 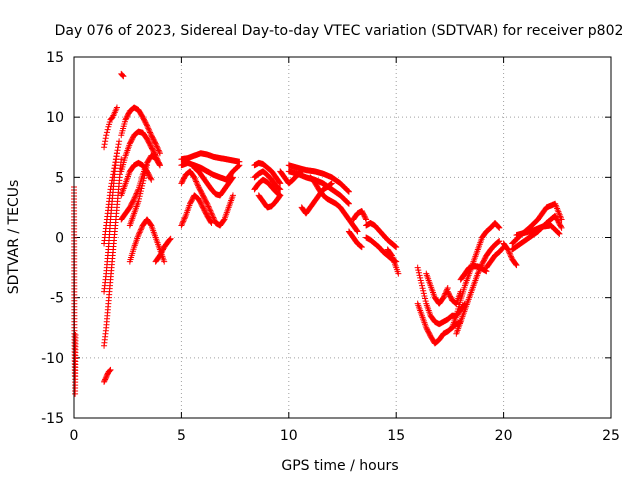 What do you see at coordinates (57, 299) in the screenshot?
I see `y-tick-label: -5` at bounding box center [57, 299].